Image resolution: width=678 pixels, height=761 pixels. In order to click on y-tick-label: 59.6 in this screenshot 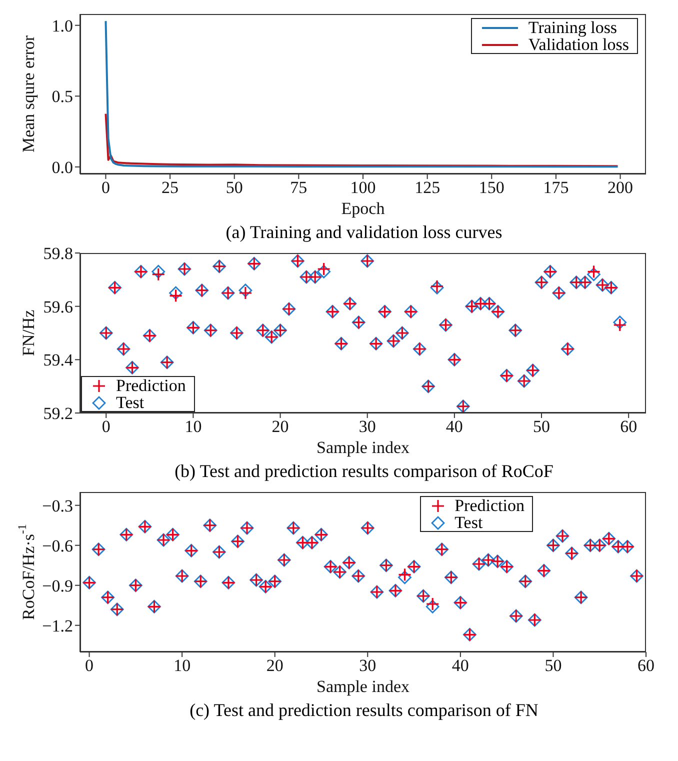, I will do `click(58, 306)`.